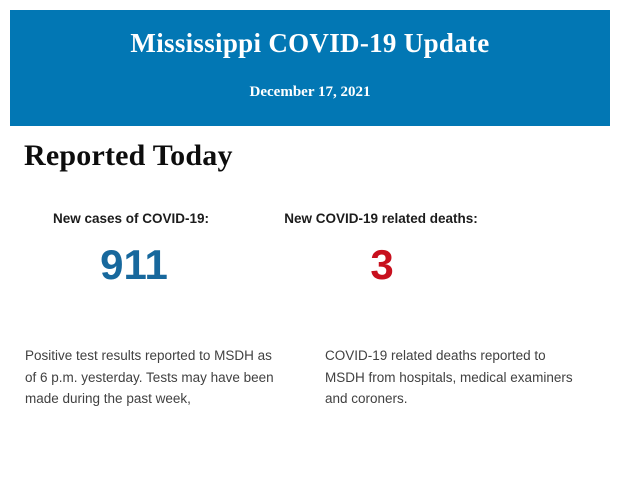 The height and width of the screenshot is (483, 620). I want to click on new-cases-description-line: made during the past week,, so click(108, 398).